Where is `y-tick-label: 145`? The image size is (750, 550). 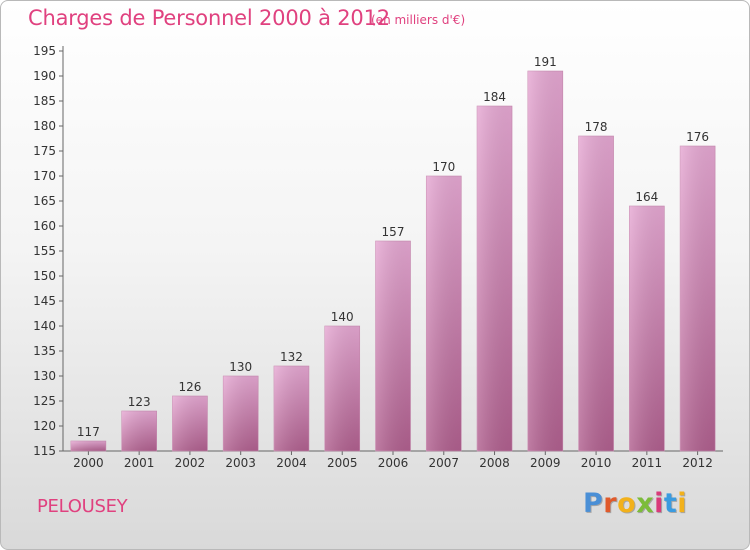 y-tick-label: 145 is located at coordinates (44, 301).